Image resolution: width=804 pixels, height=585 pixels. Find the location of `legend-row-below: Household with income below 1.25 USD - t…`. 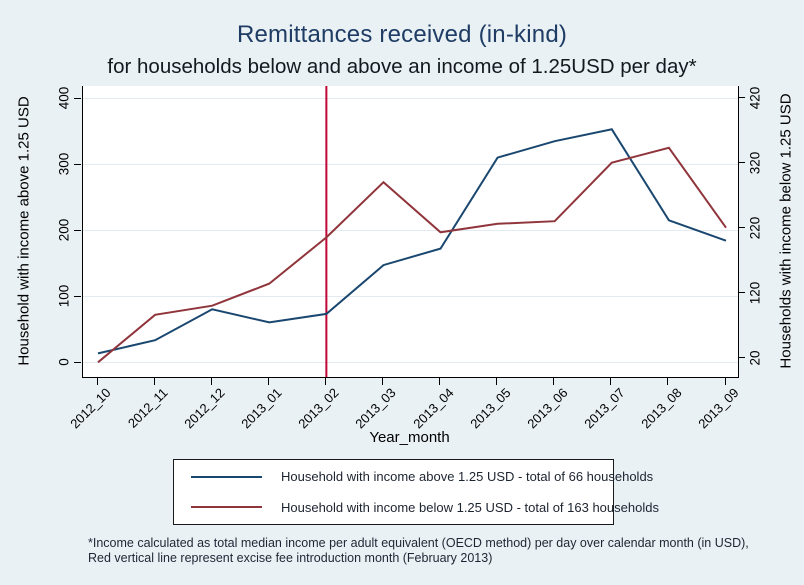

legend-row-below: Household with income below 1.25 USD - t… is located at coordinates (416, 507).